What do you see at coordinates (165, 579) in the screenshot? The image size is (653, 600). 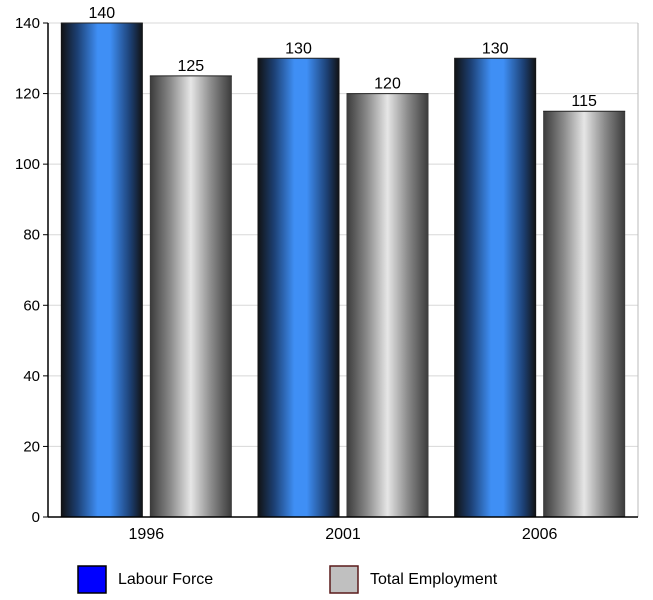 I see `legend-label: Labour Force` at bounding box center [165, 579].